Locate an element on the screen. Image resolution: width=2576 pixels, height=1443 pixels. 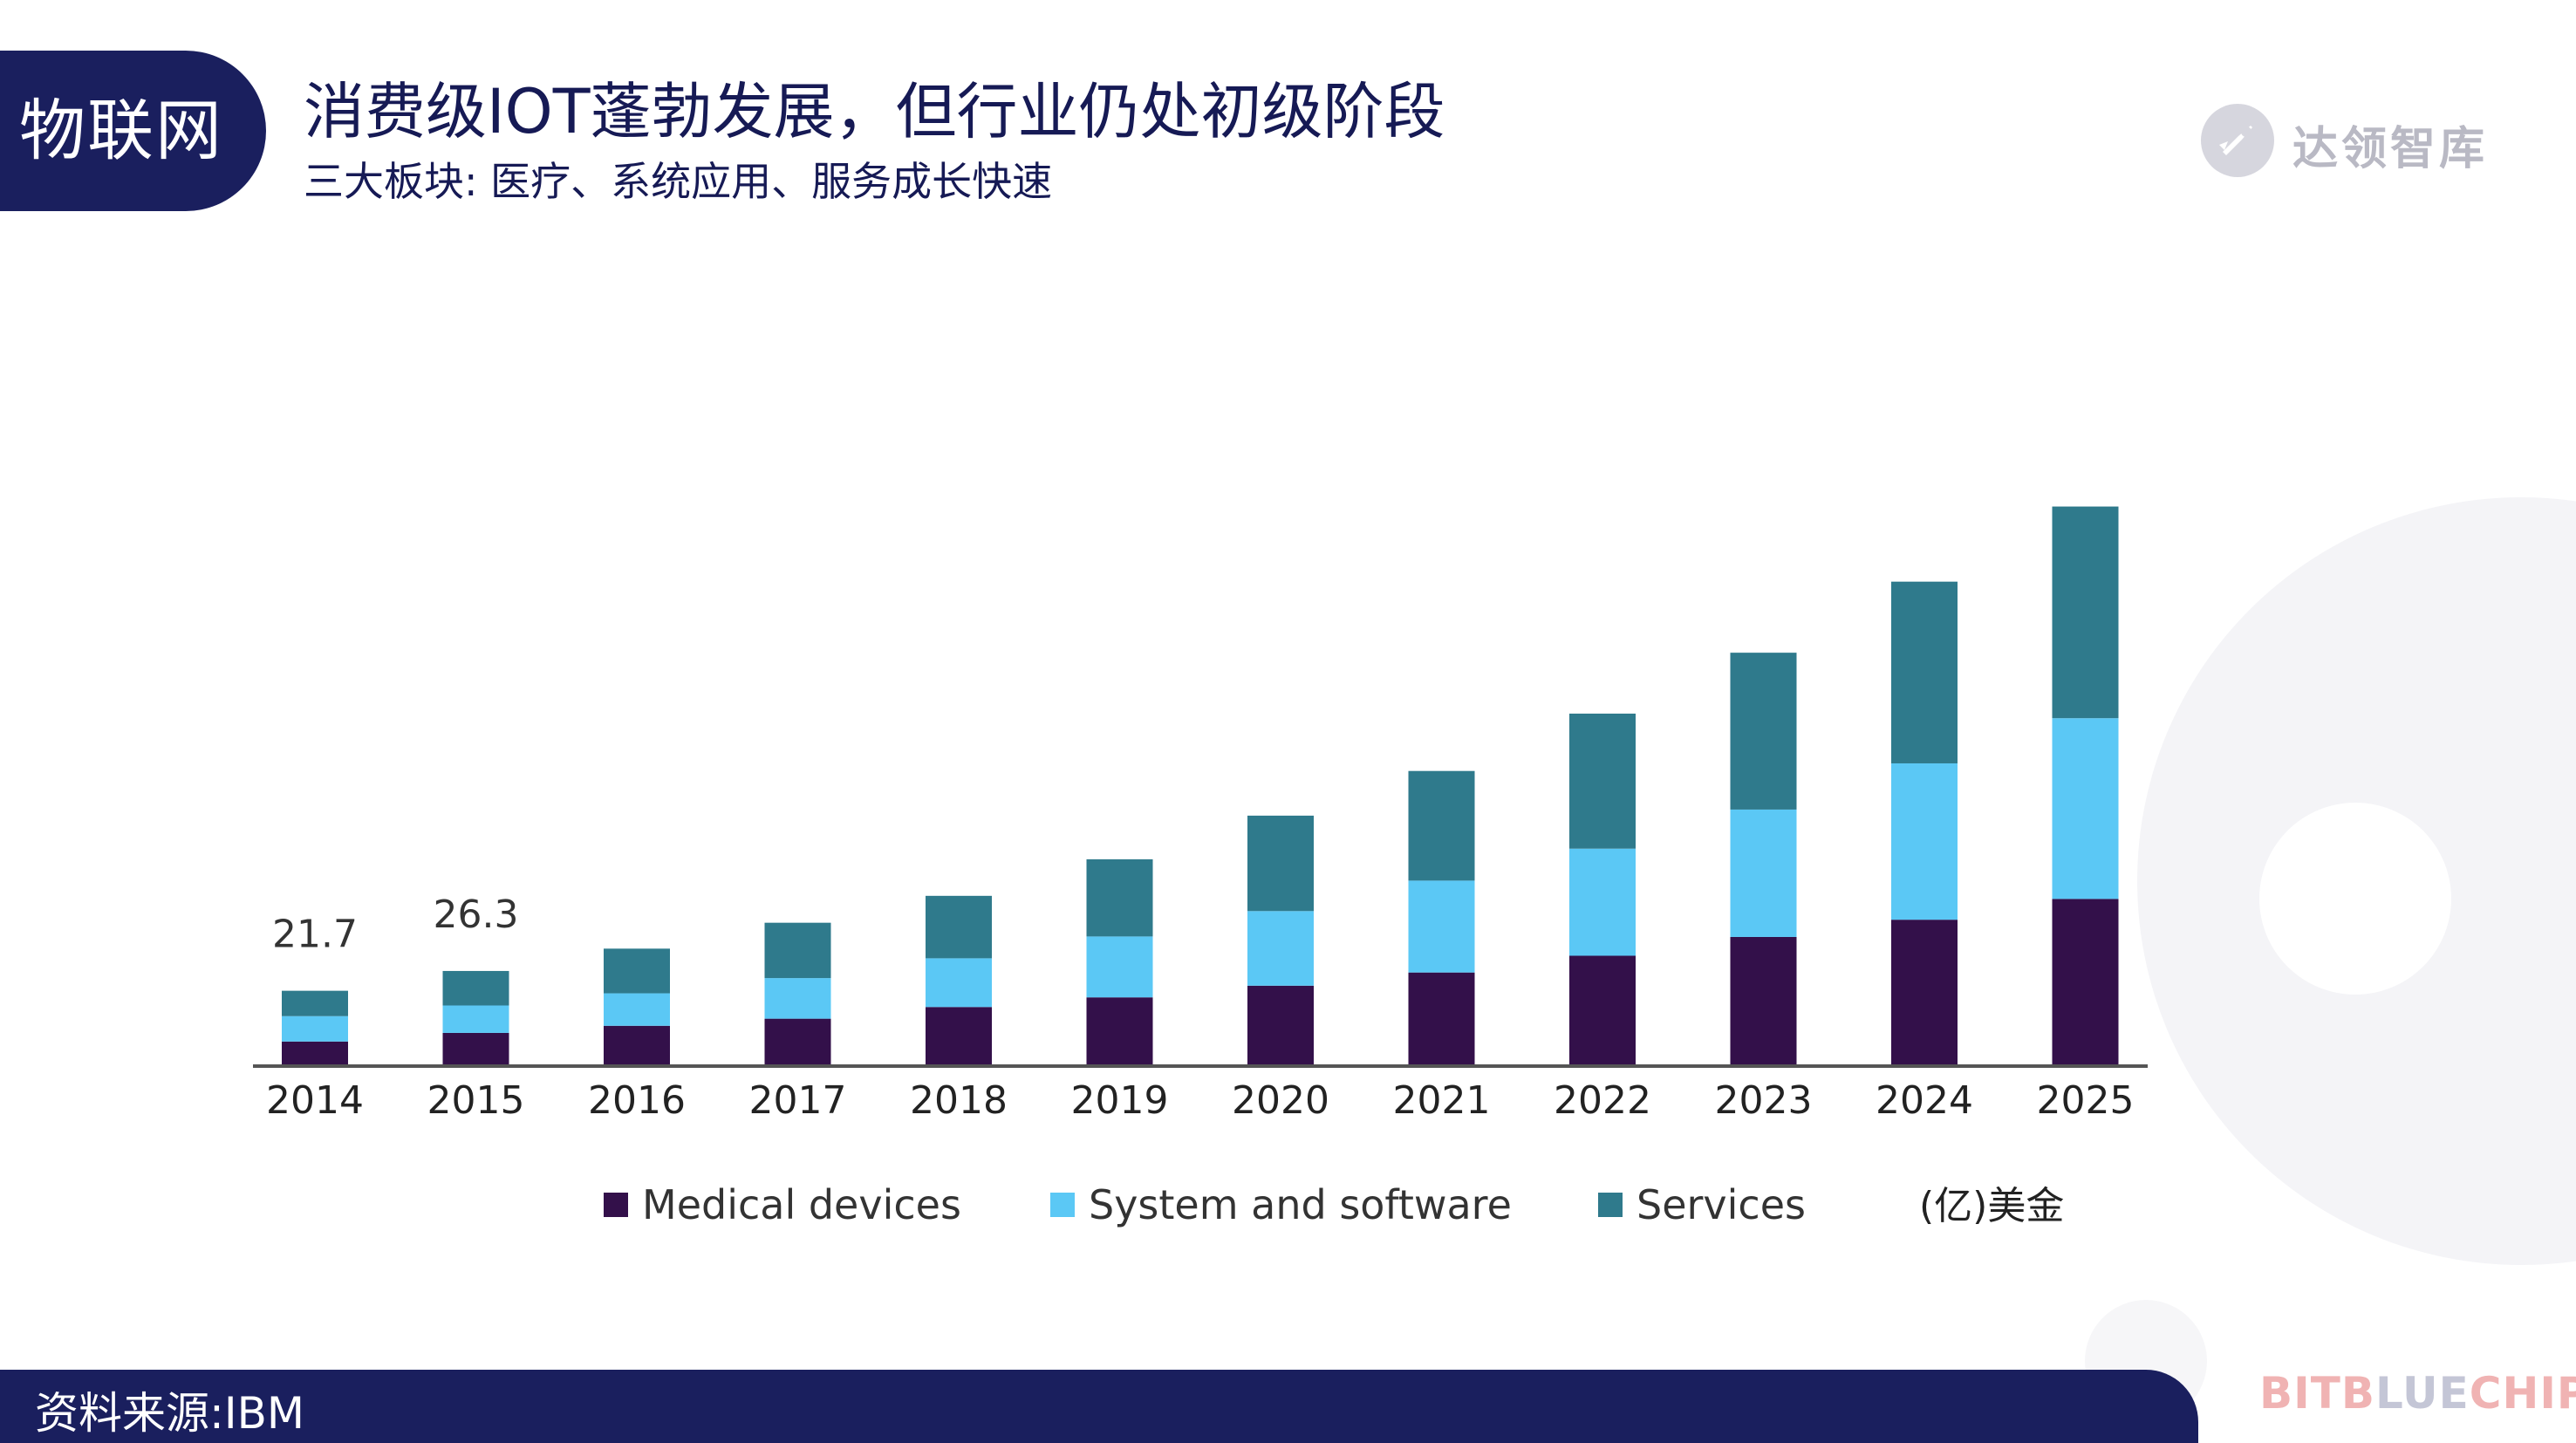
bar-medical-devices-2024 is located at coordinates (1924, 992).